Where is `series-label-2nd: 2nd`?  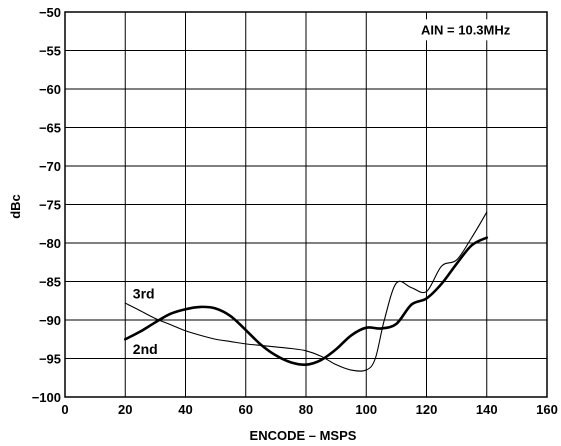
series-label-2nd: 2nd is located at coordinates (145, 349).